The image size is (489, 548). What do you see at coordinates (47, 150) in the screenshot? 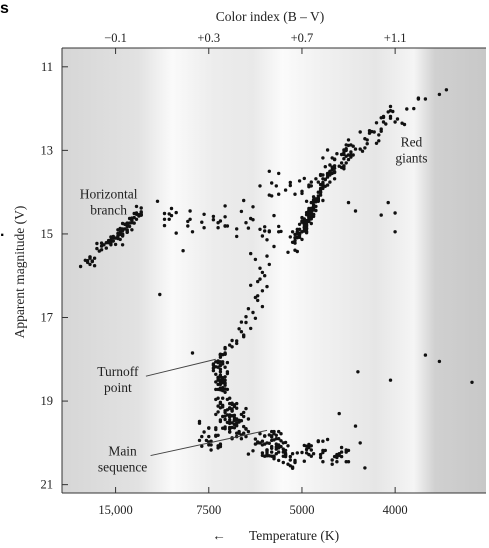
I see `left-tick-label: 13` at bounding box center [47, 150].